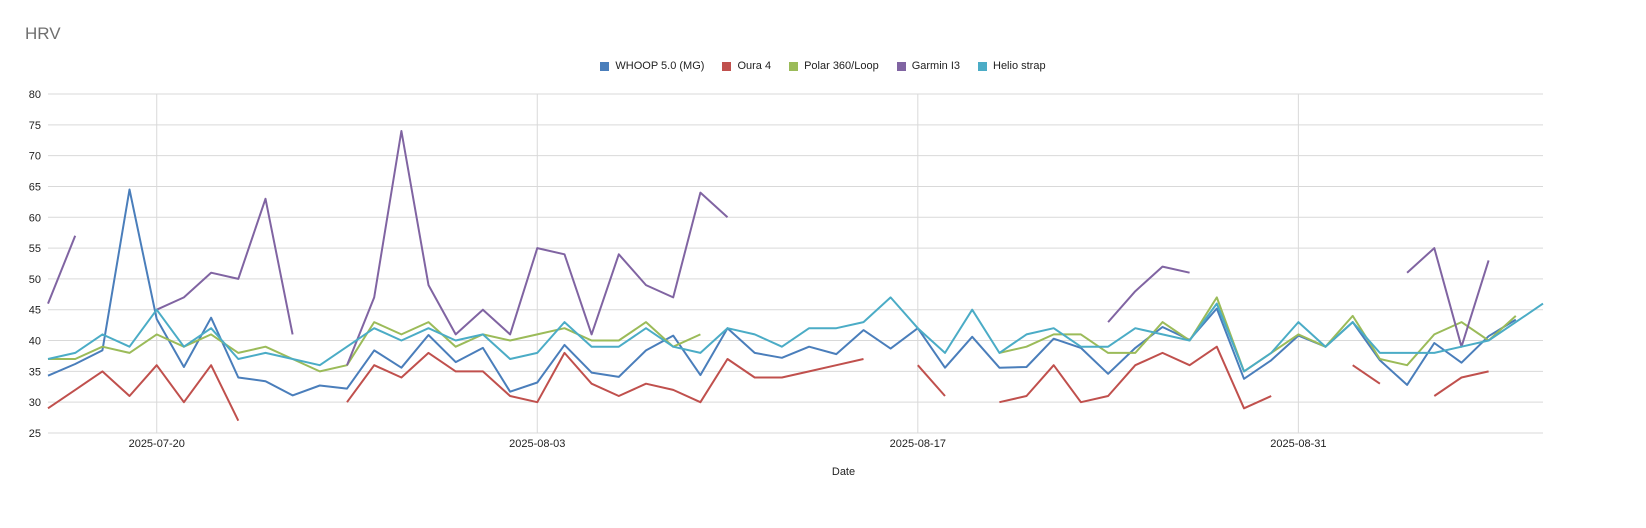  Describe the element at coordinates (841, 66) in the screenshot. I see `legend-label: Polar 360/Loop` at that location.